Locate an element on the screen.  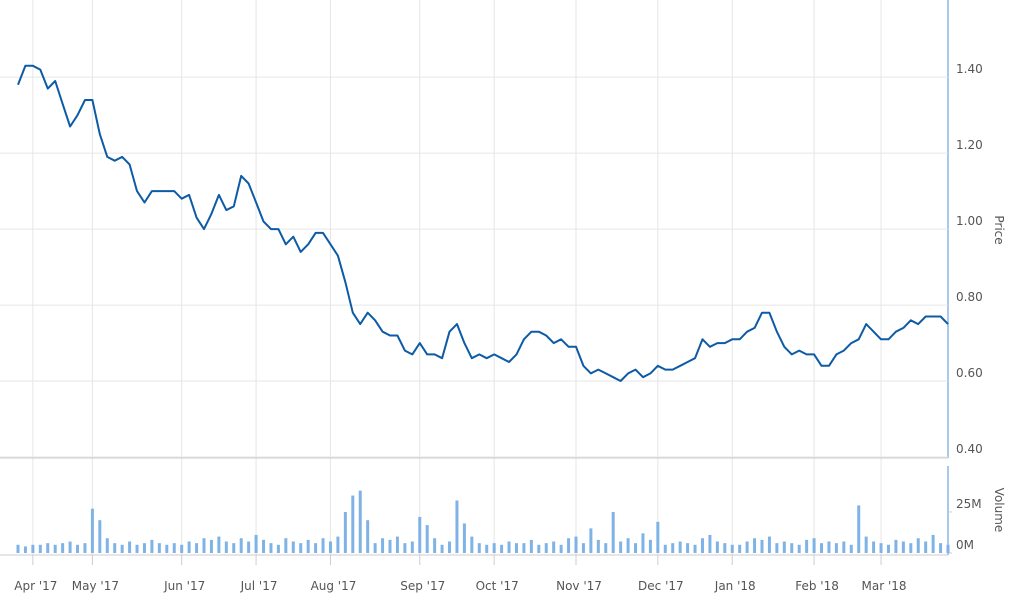
x-tick-label: Nov '17 is located at coordinates (579, 586).